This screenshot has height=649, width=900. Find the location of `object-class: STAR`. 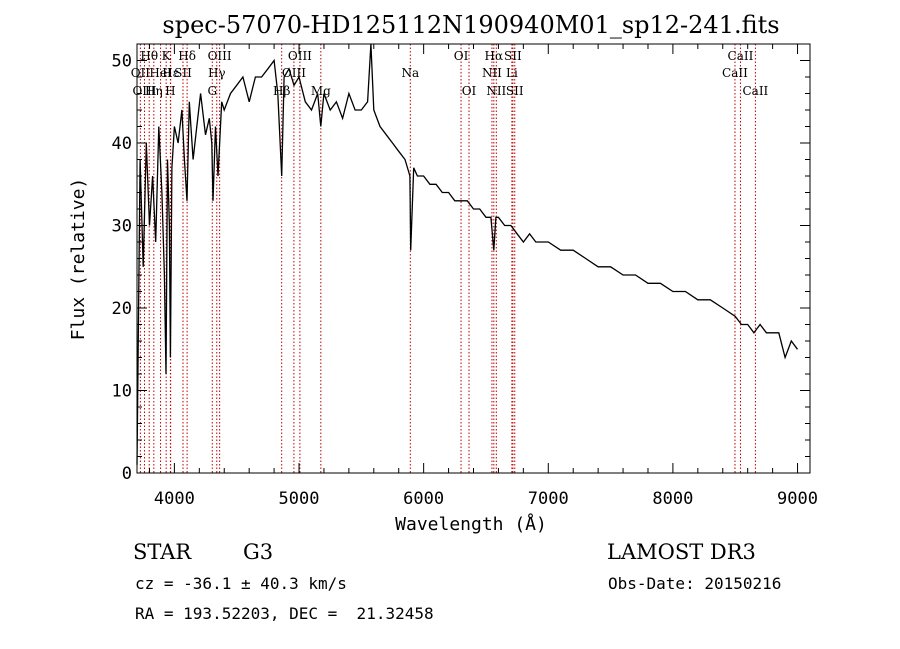

object-class: STAR is located at coordinates (162, 552).